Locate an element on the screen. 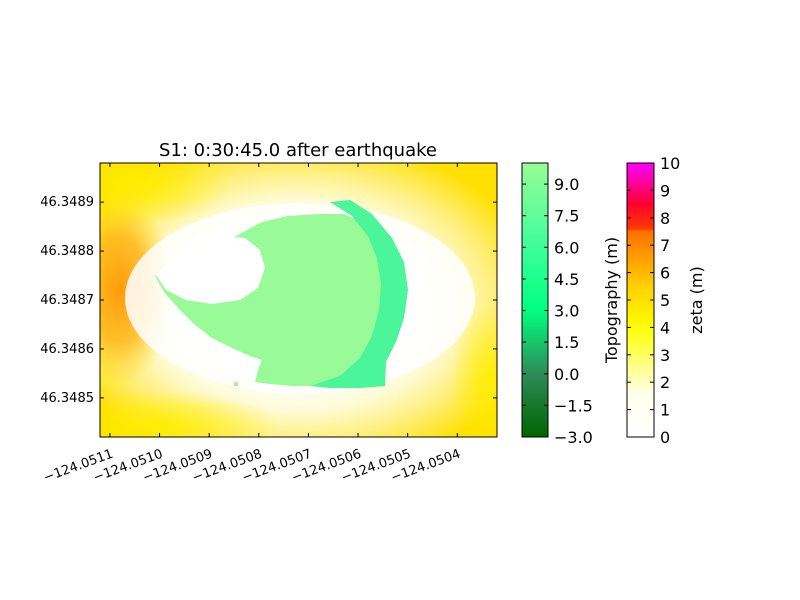 The image size is (800, 600). colorbar-tick-label: 9 is located at coordinates (665, 190).